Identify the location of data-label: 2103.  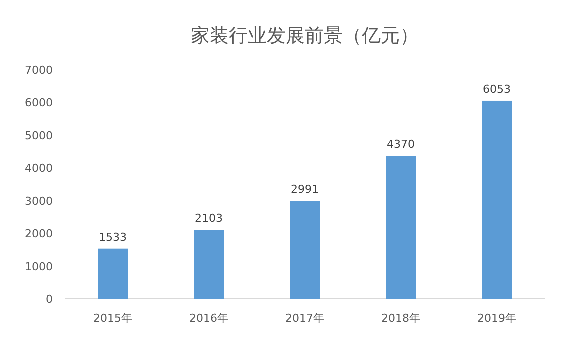
(209, 219).